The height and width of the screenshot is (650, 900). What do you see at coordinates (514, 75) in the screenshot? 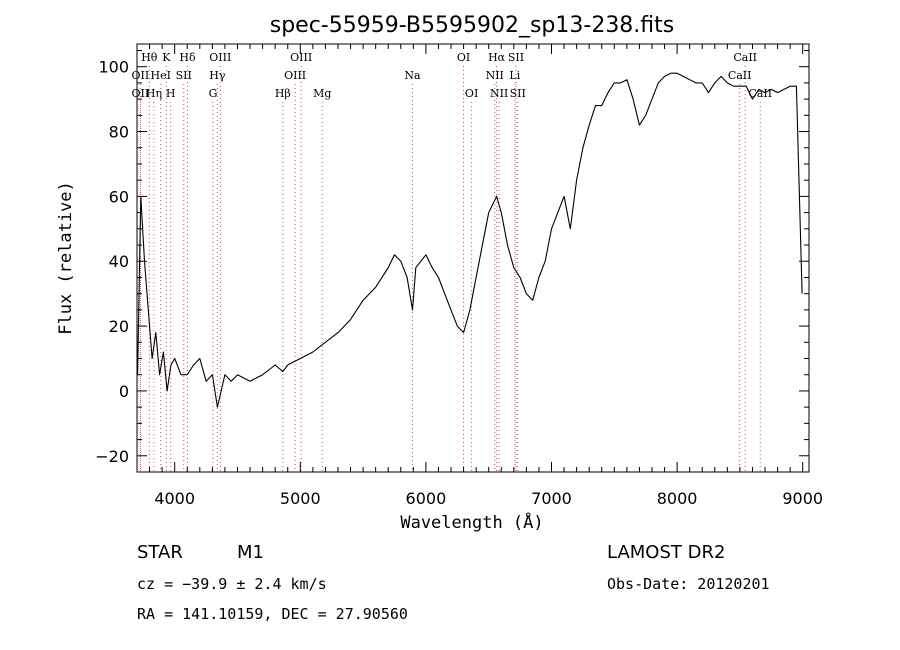
I see `line-marker-label: Li` at bounding box center [514, 75].